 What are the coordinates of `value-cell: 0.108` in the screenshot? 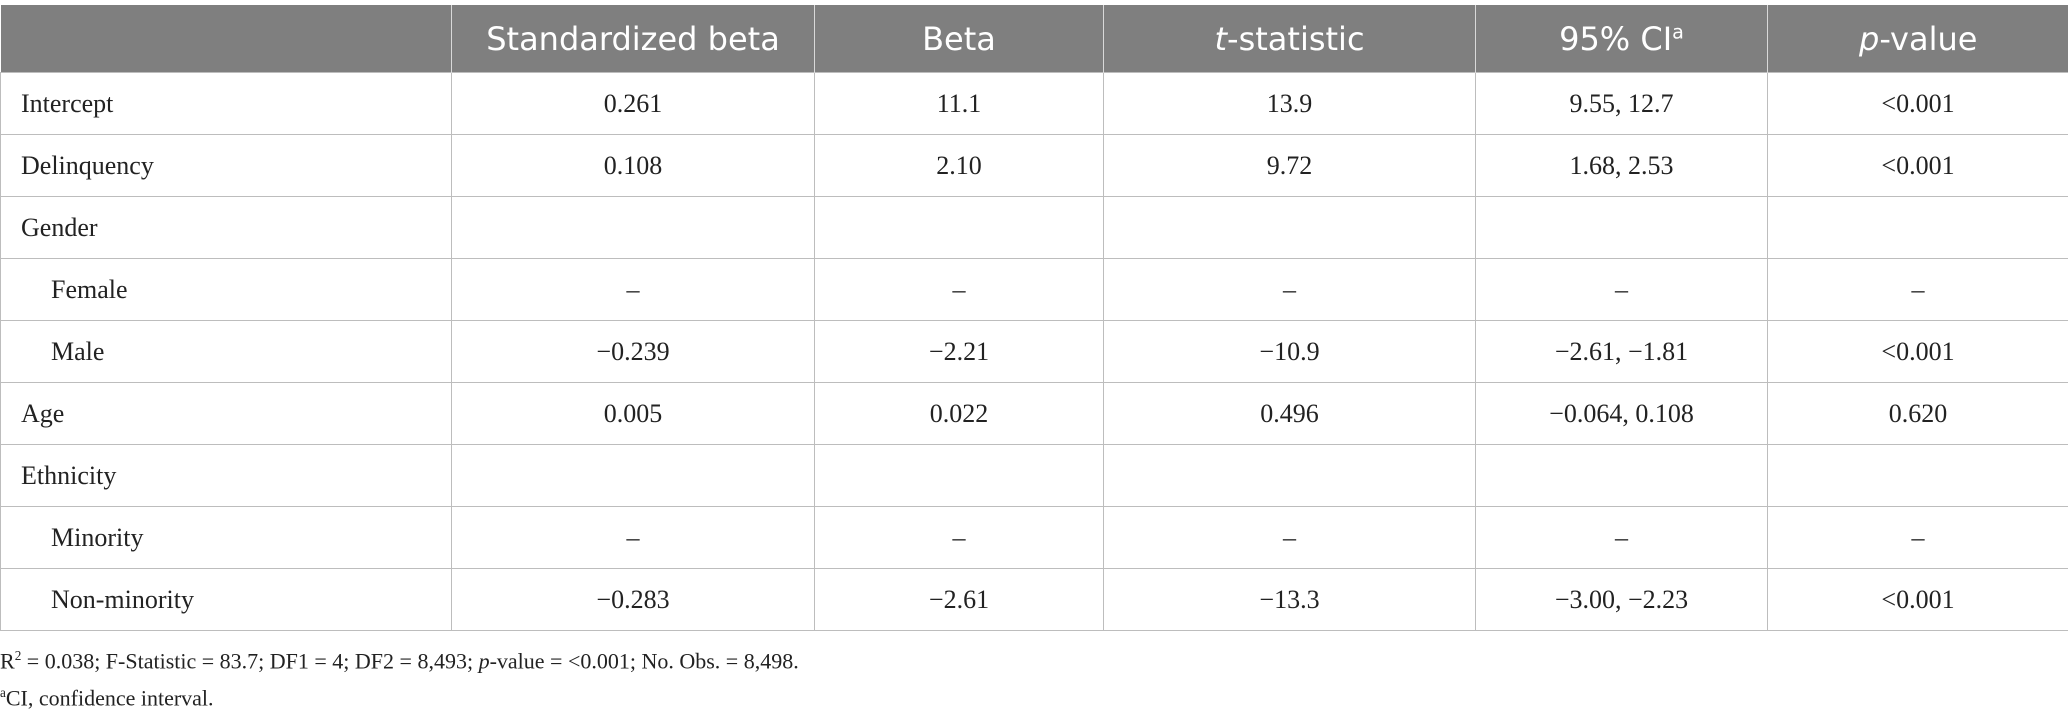 It's located at (633, 165).